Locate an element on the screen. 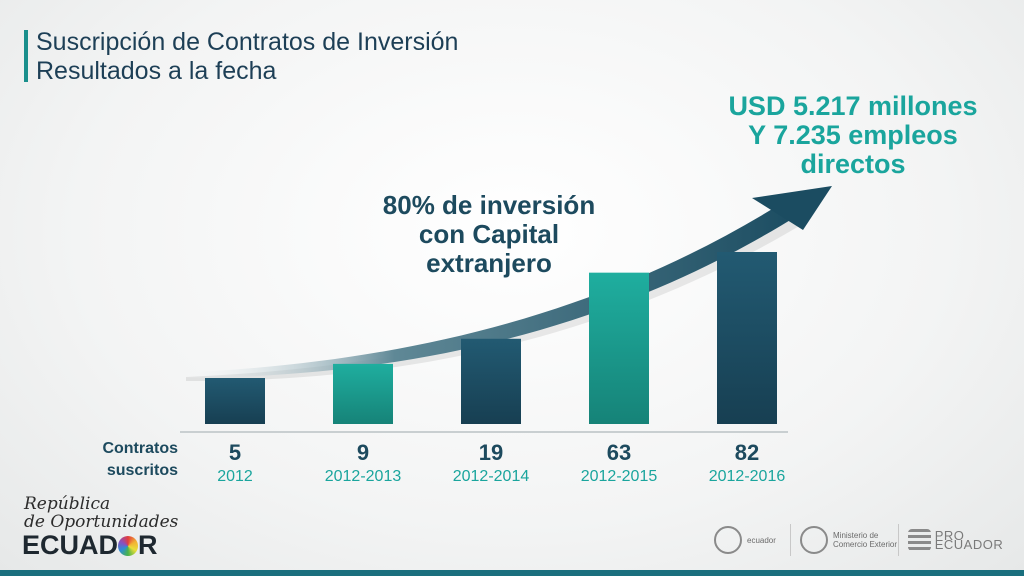  trend-arrow-head is located at coordinates (792, 208).